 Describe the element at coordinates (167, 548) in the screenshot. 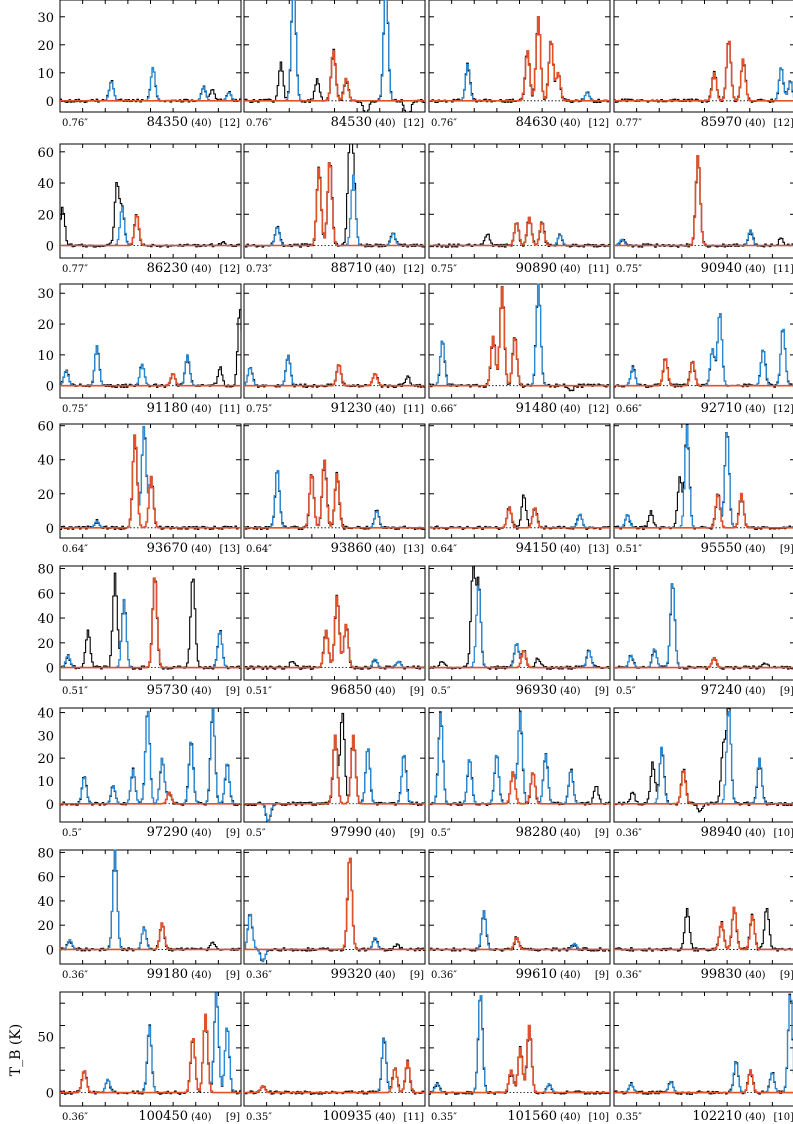

I see `frequency-label: 93670` at that location.